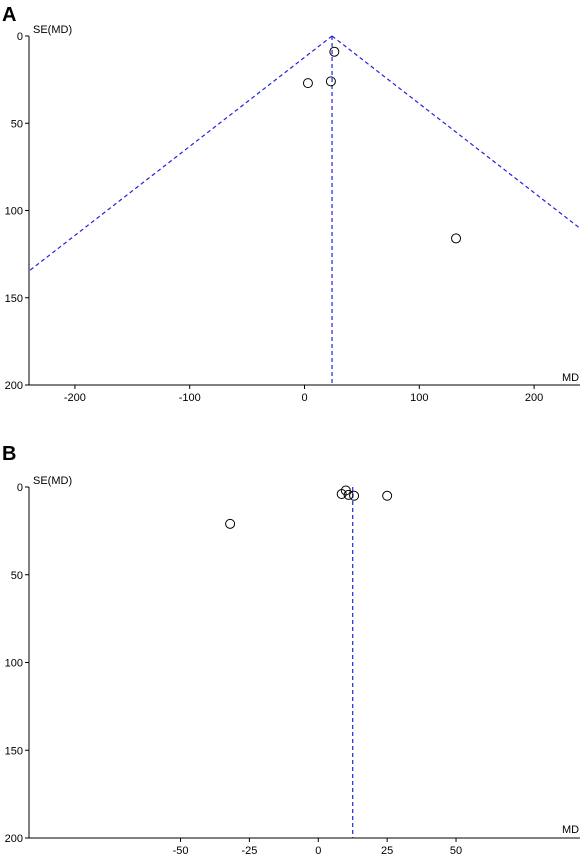 The image size is (586, 859). Describe the element at coordinates (9, 15) in the screenshot. I see `panel-label: A` at that location.